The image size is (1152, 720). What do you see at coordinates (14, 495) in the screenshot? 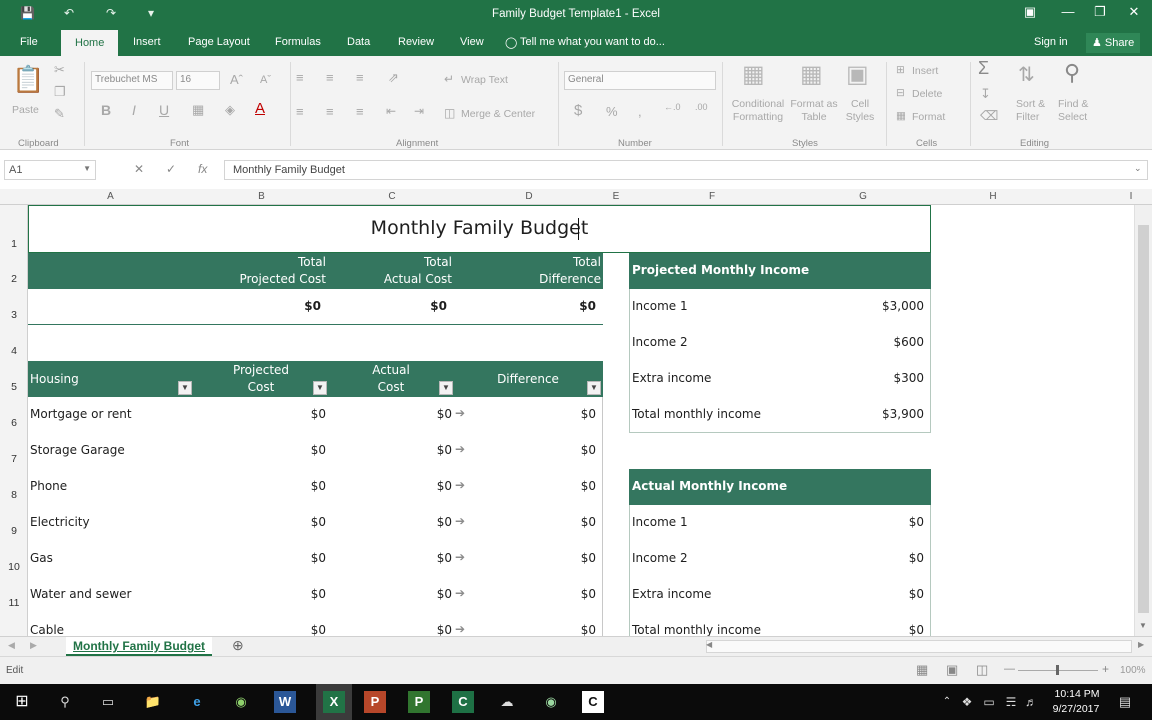
I see `row-header-8: 8` at bounding box center [14, 495].